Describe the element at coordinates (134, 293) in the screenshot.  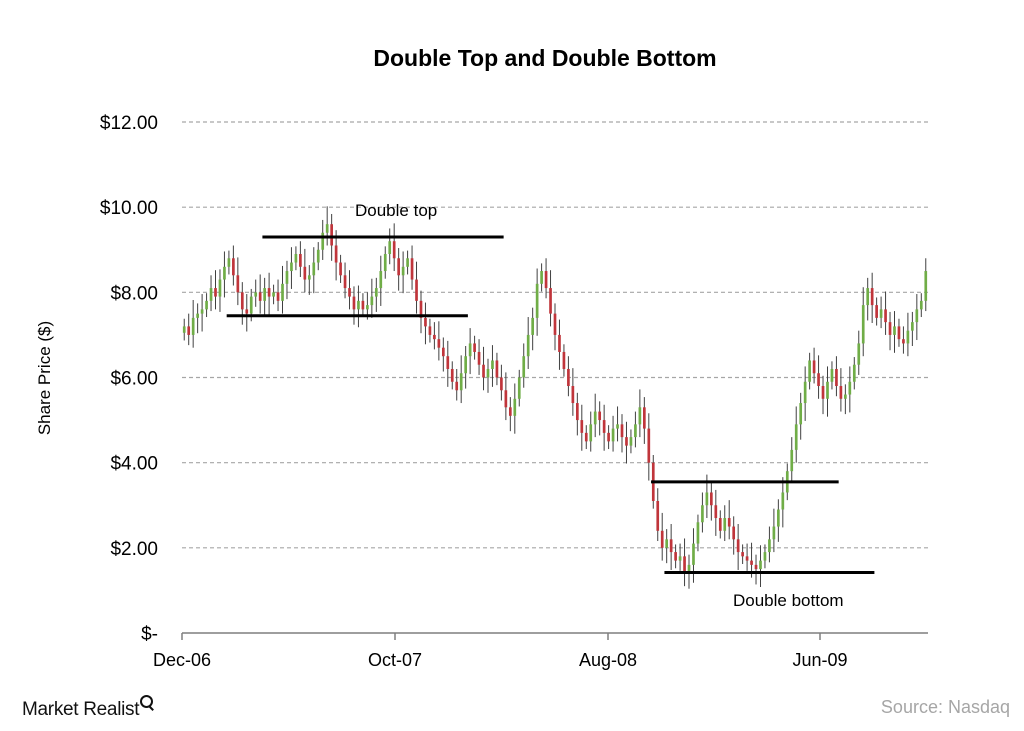
I see `y-tick-label: $8.00` at that location.